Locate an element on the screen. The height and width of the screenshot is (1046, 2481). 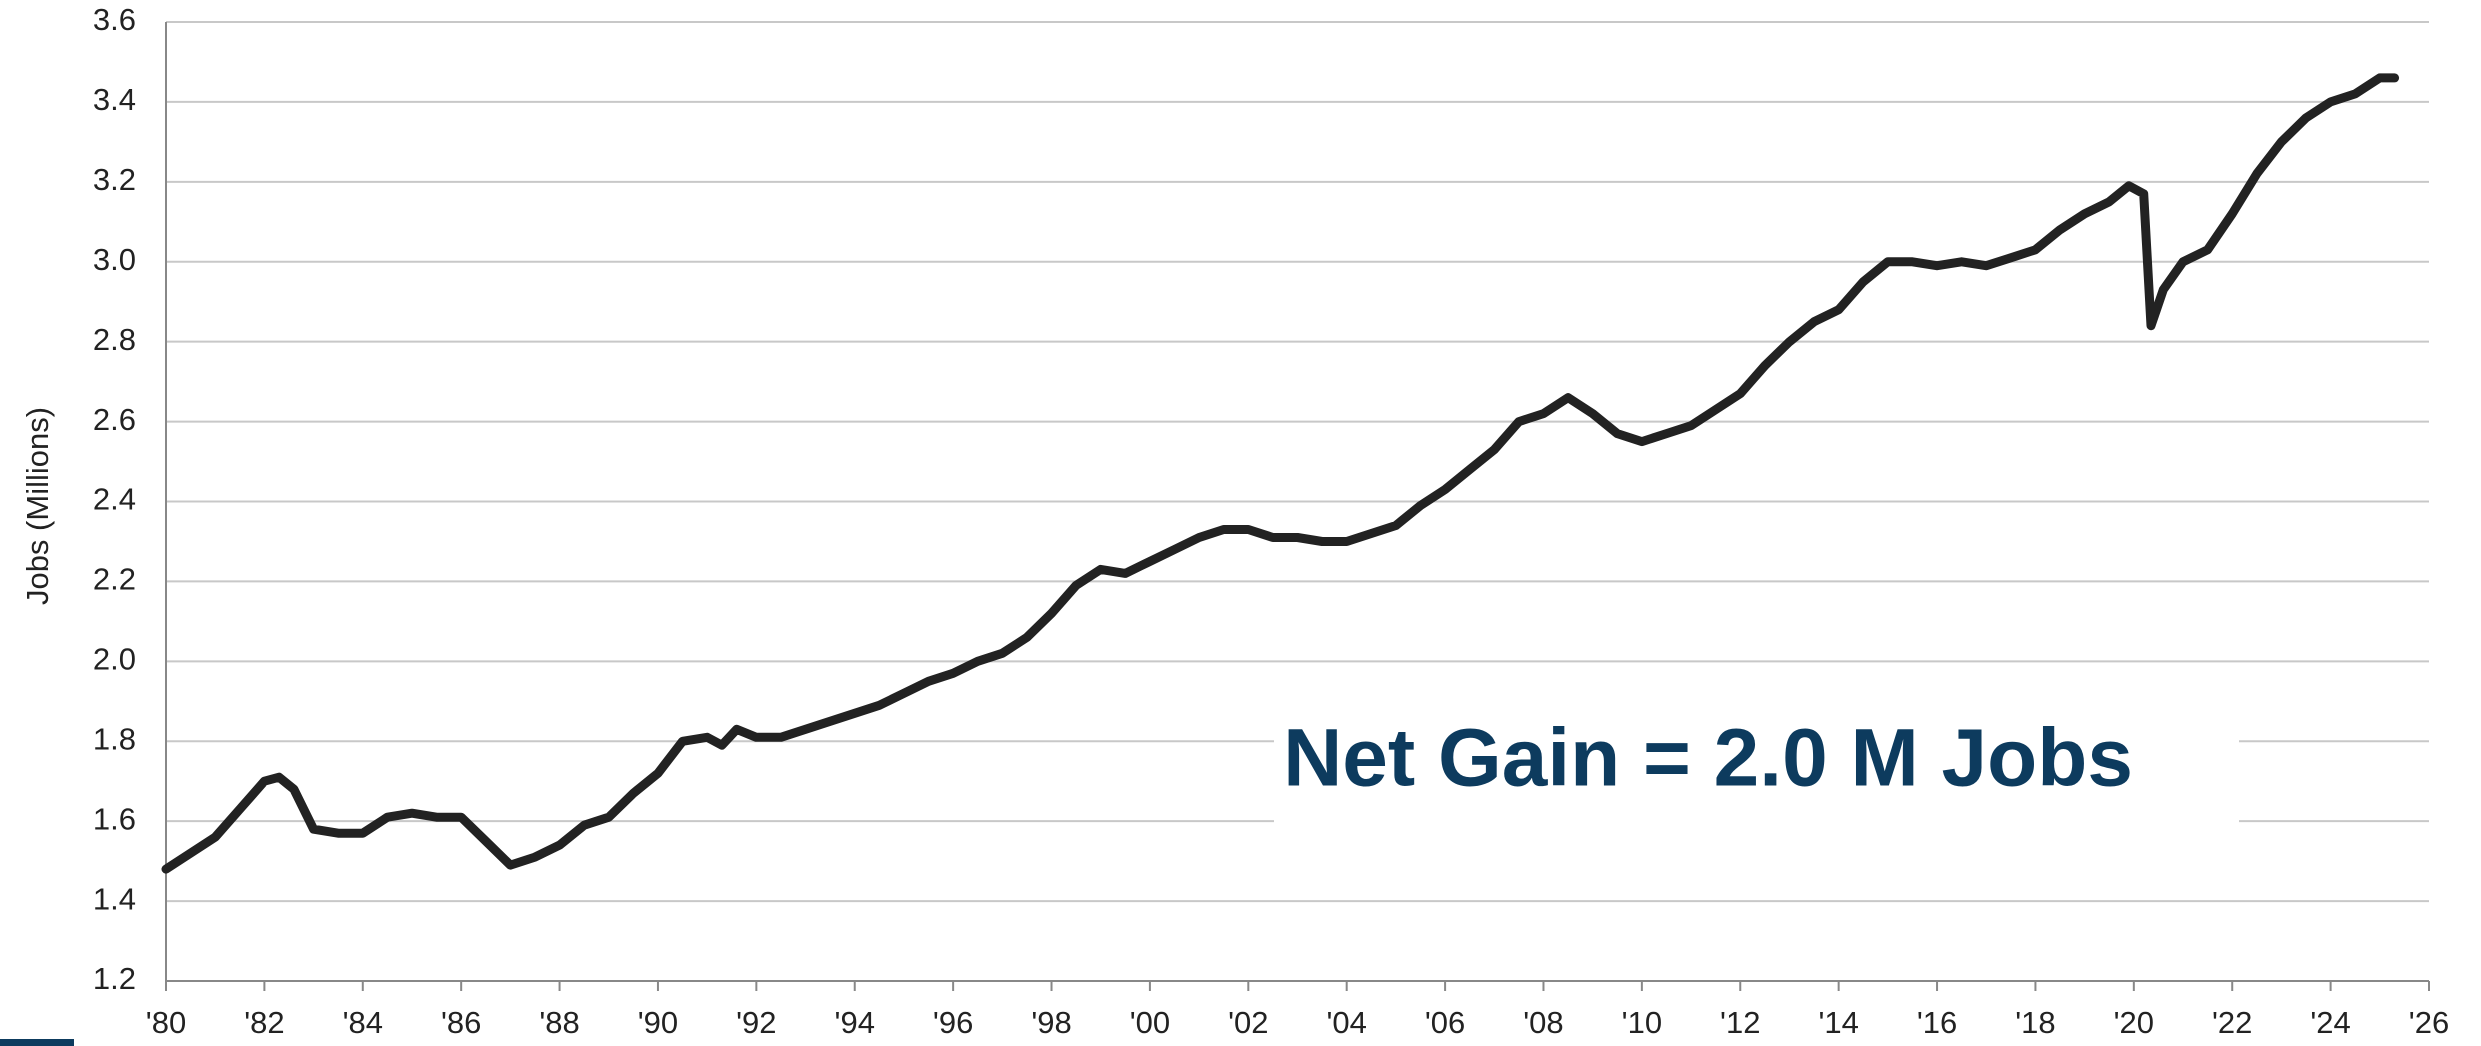
x-tick-label: '86 is located at coordinates (461, 1022).